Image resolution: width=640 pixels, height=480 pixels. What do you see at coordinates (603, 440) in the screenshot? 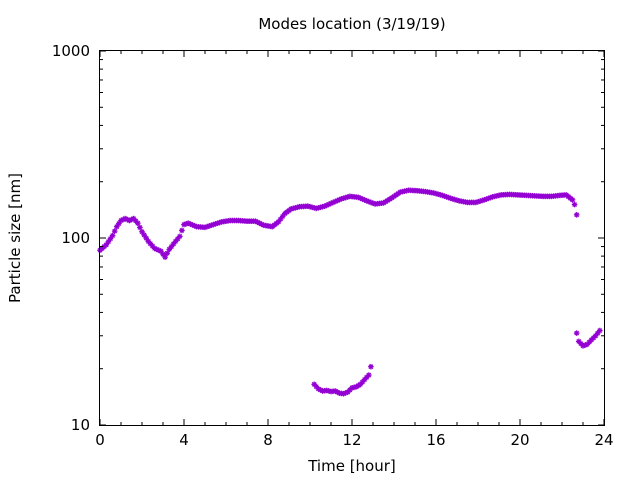
I see `x-tick-label: 24` at bounding box center [603, 440].